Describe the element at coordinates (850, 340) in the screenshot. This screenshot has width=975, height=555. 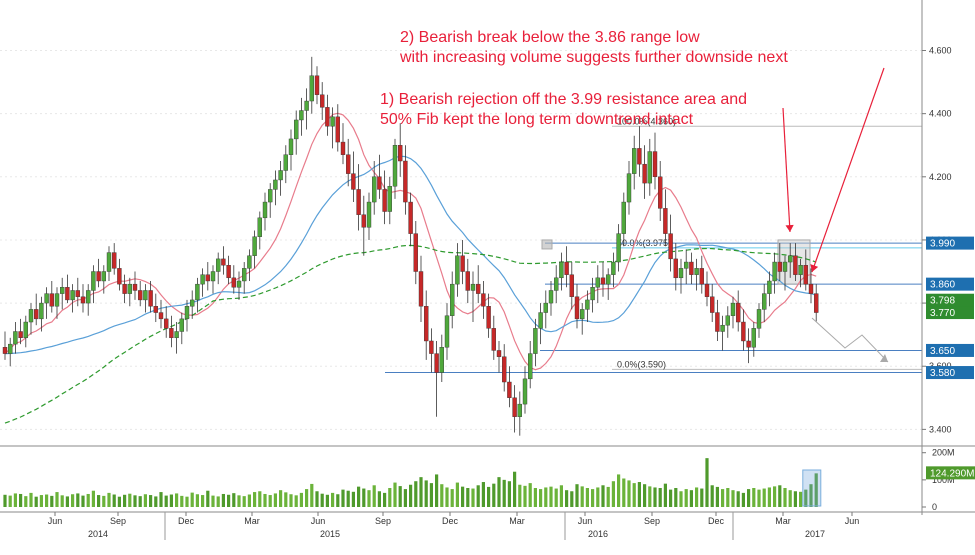
I see `projection-path` at that location.